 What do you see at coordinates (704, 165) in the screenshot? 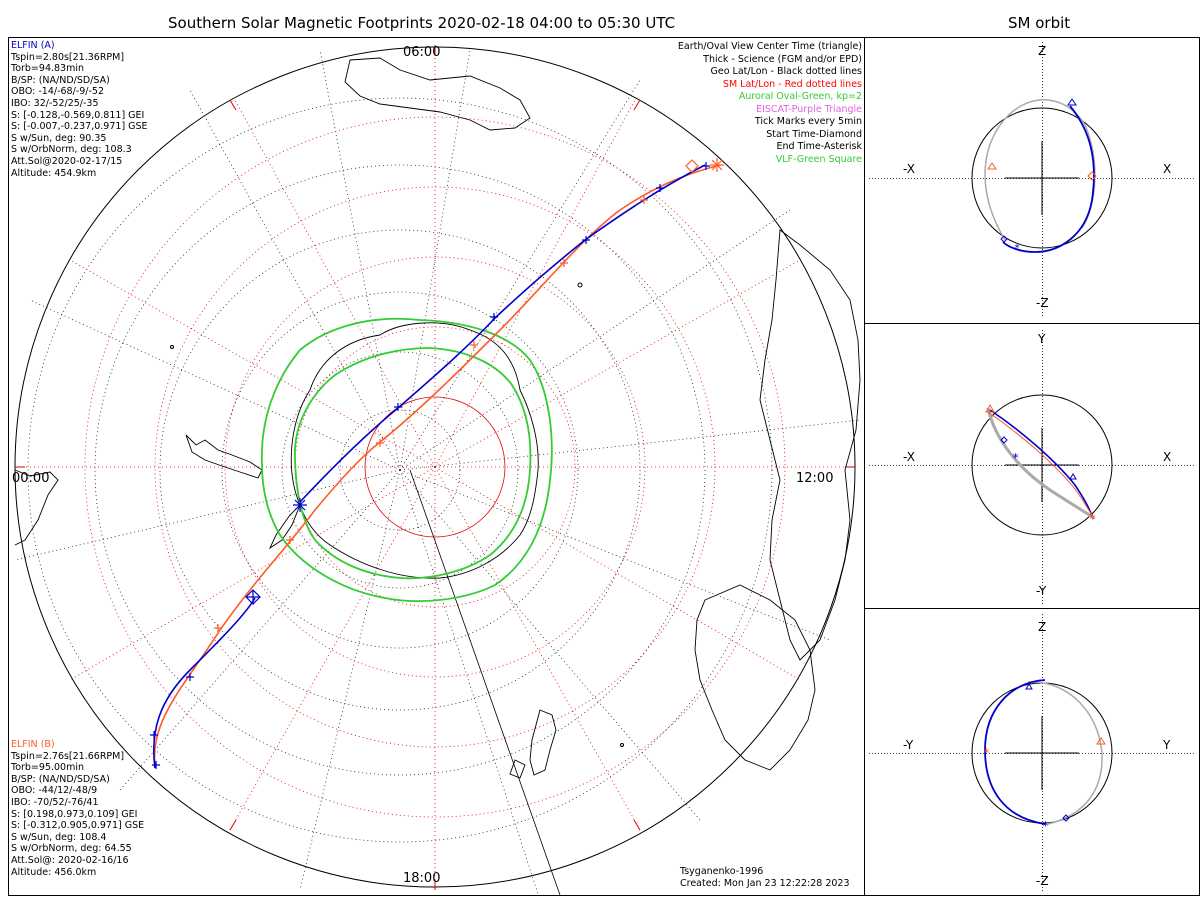
I see `elfin-b-markers` at bounding box center [704, 165].